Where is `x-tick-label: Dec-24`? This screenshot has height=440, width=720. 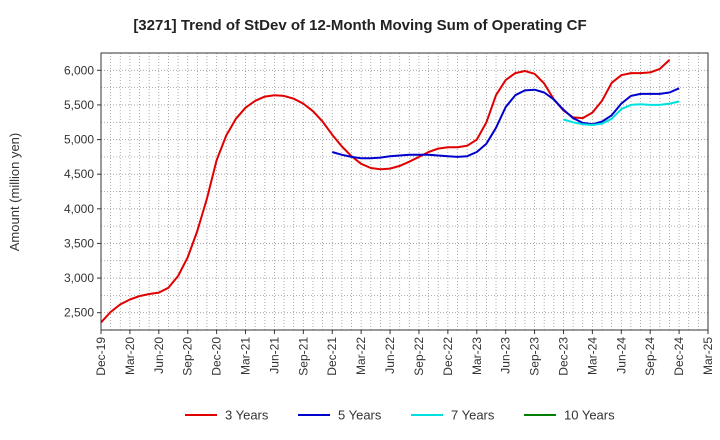
x-tick-label: Dec-24 is located at coordinates (679, 356).